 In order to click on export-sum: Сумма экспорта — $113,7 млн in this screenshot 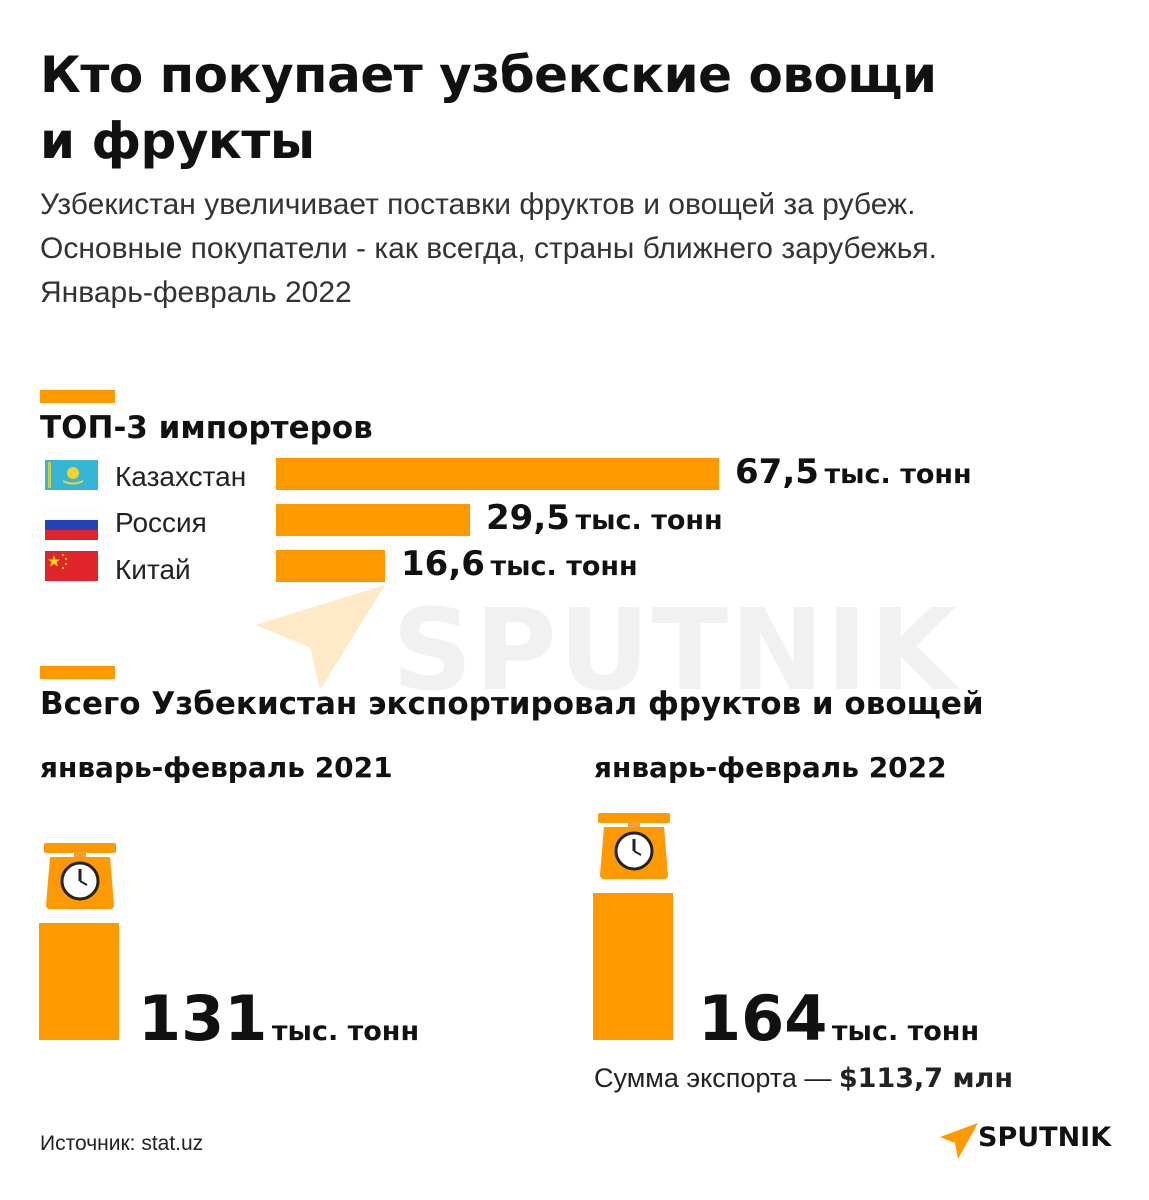, I will do `click(803, 1078)`.